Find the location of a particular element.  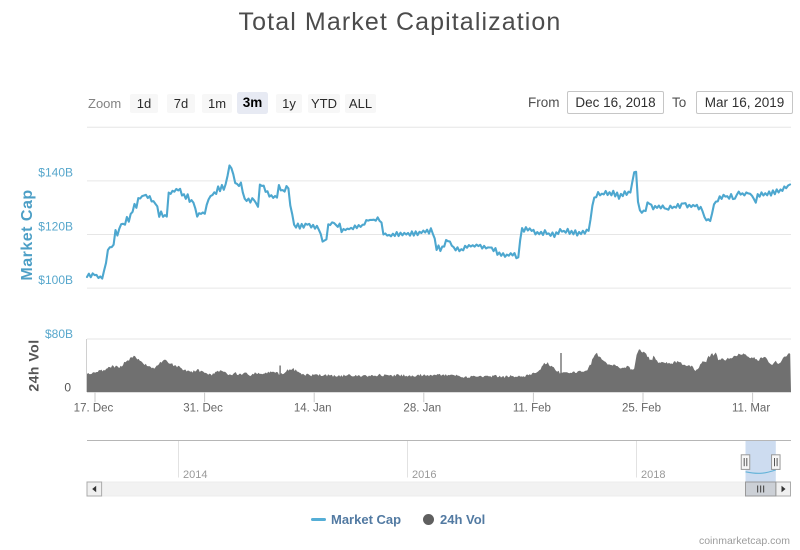

svg-text: Market Cap is located at coordinates (27, 234).